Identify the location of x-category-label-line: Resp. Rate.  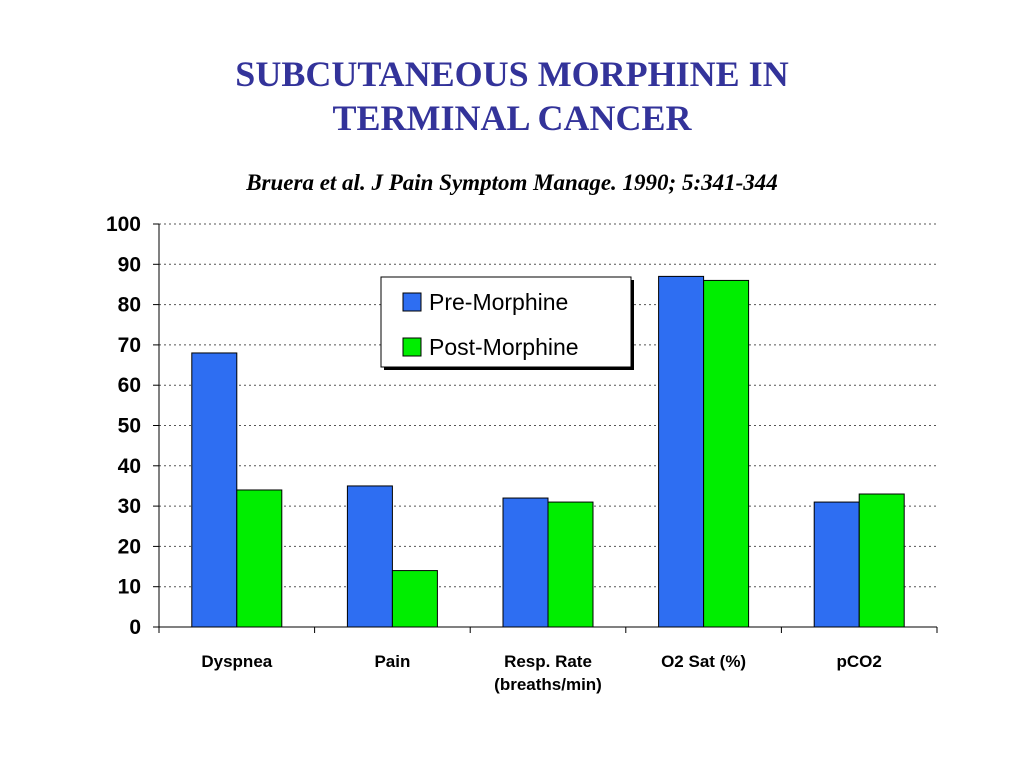
(548, 661).